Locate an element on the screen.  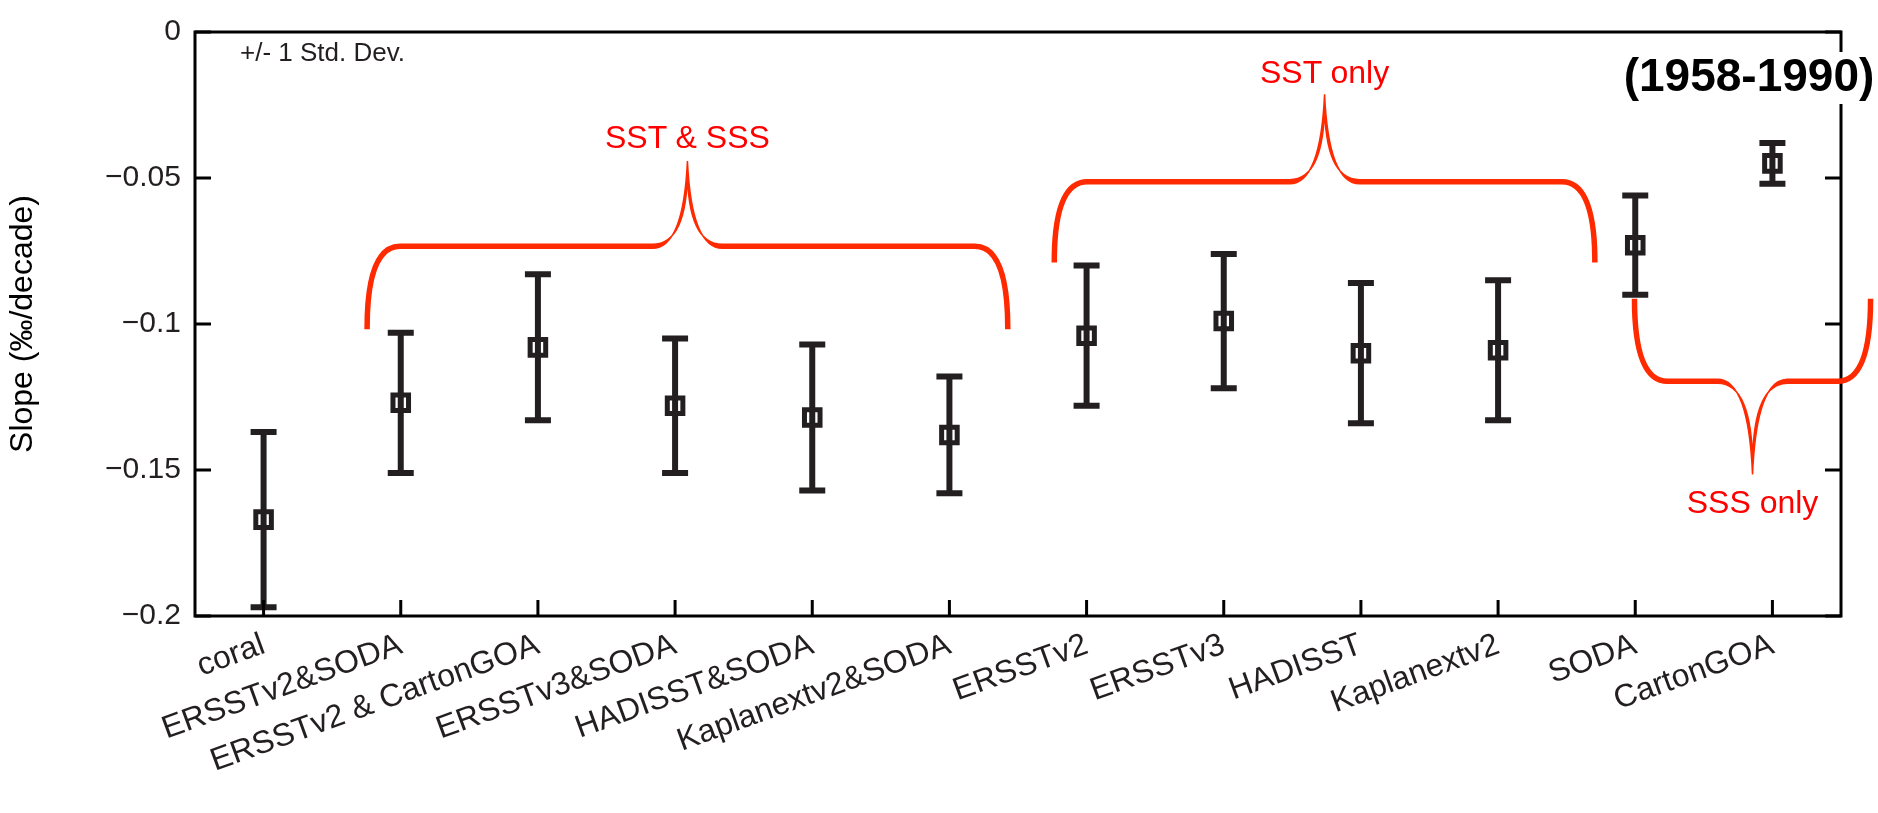
y-axis-title: Slope (‰/decade) is located at coordinates (21, 324).